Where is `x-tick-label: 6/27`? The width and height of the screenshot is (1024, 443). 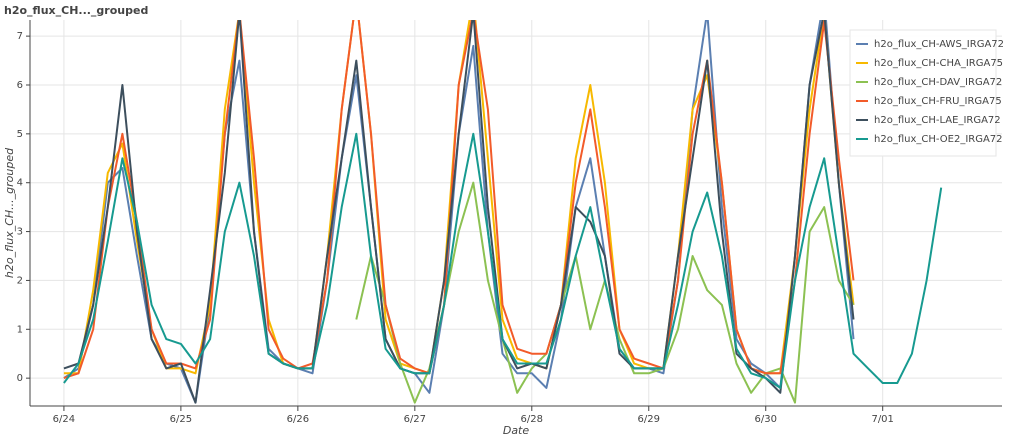
x-tick-label: 6/27 is located at coordinates (415, 419).